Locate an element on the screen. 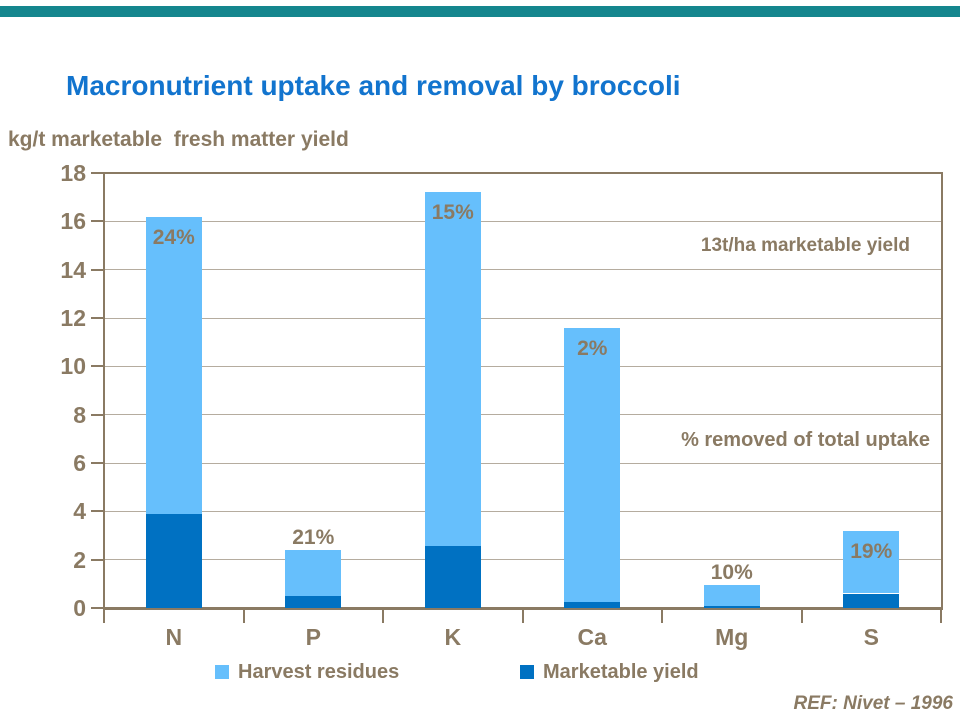 The image size is (960, 720). bar-S-marketable-yield is located at coordinates (871, 600).